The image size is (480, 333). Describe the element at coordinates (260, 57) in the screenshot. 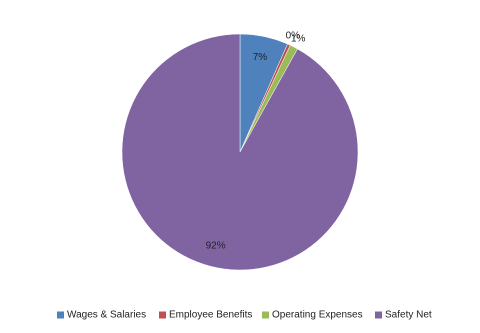

I see `data-label: 7%` at that location.